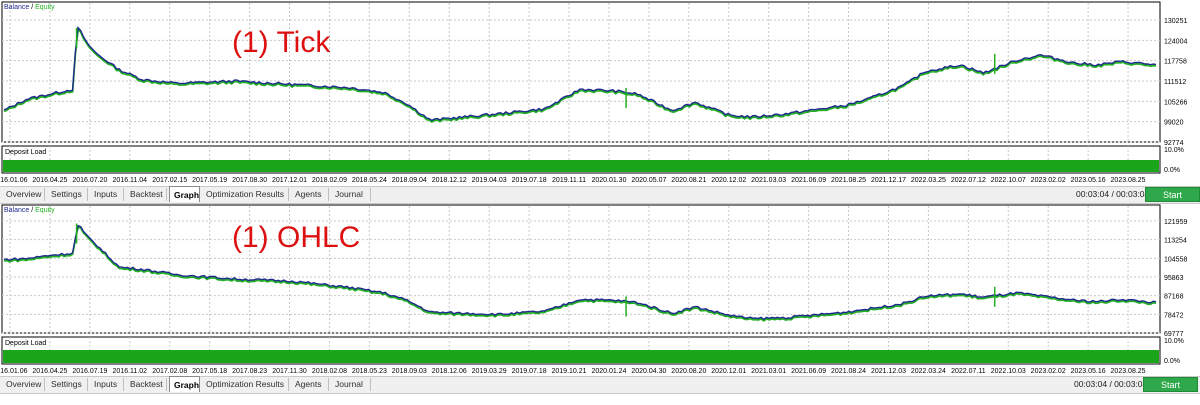 This screenshot has height=405, width=1200. What do you see at coordinates (130, 180) in the screenshot?
I see `x-tick-label: 2016.11.04` at bounding box center [130, 180].